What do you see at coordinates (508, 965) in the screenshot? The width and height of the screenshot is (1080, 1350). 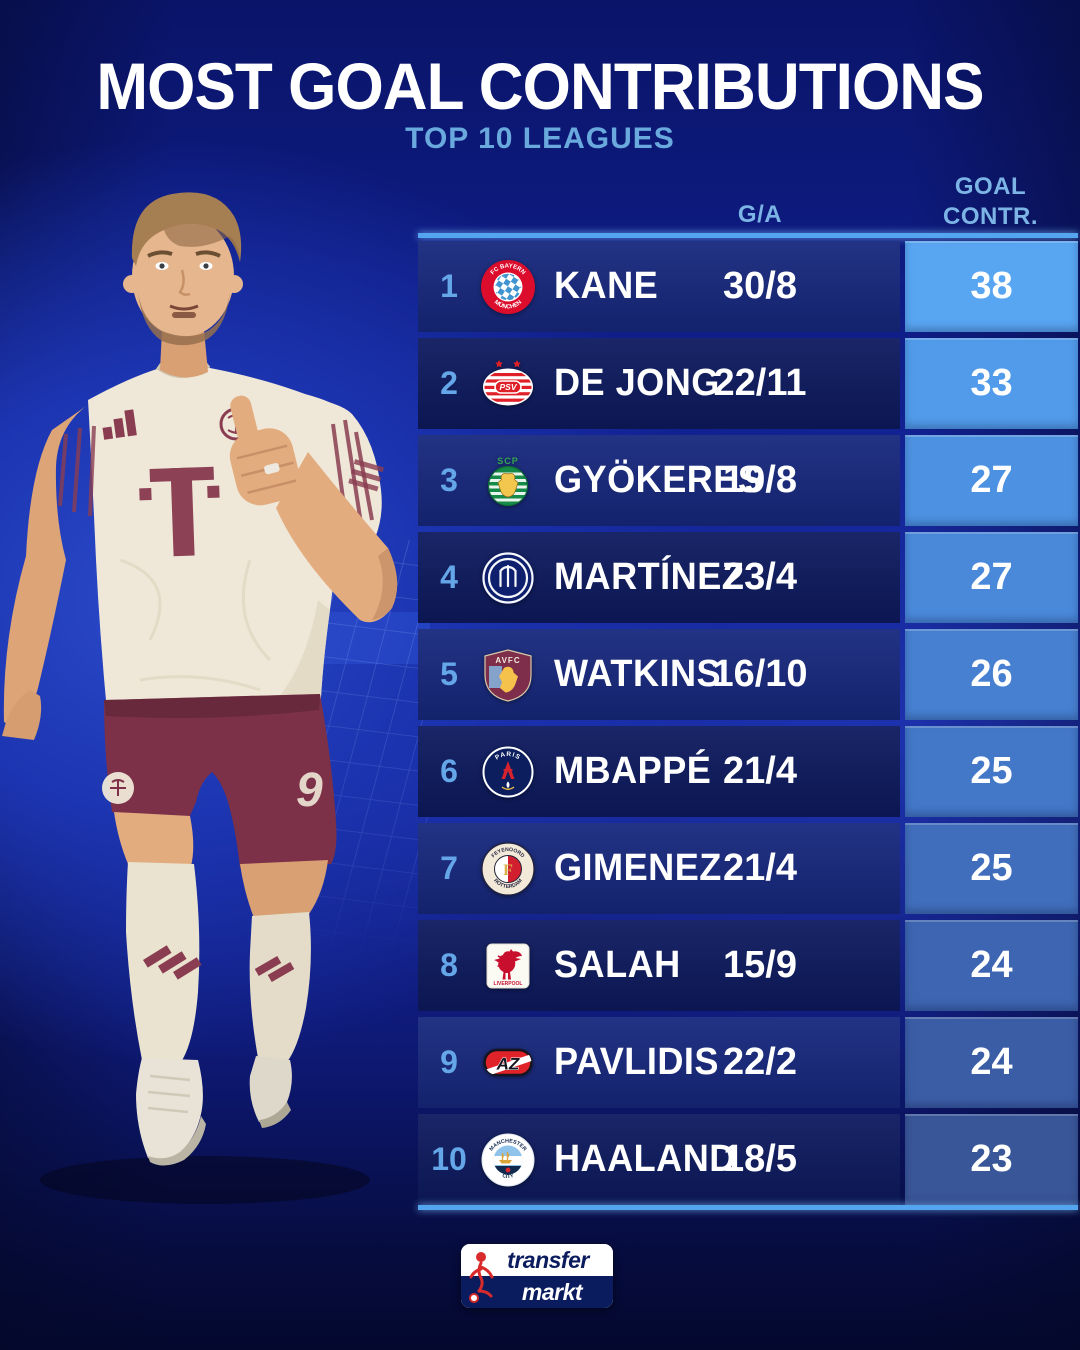 I see `liverpool-badge` at bounding box center [508, 965].